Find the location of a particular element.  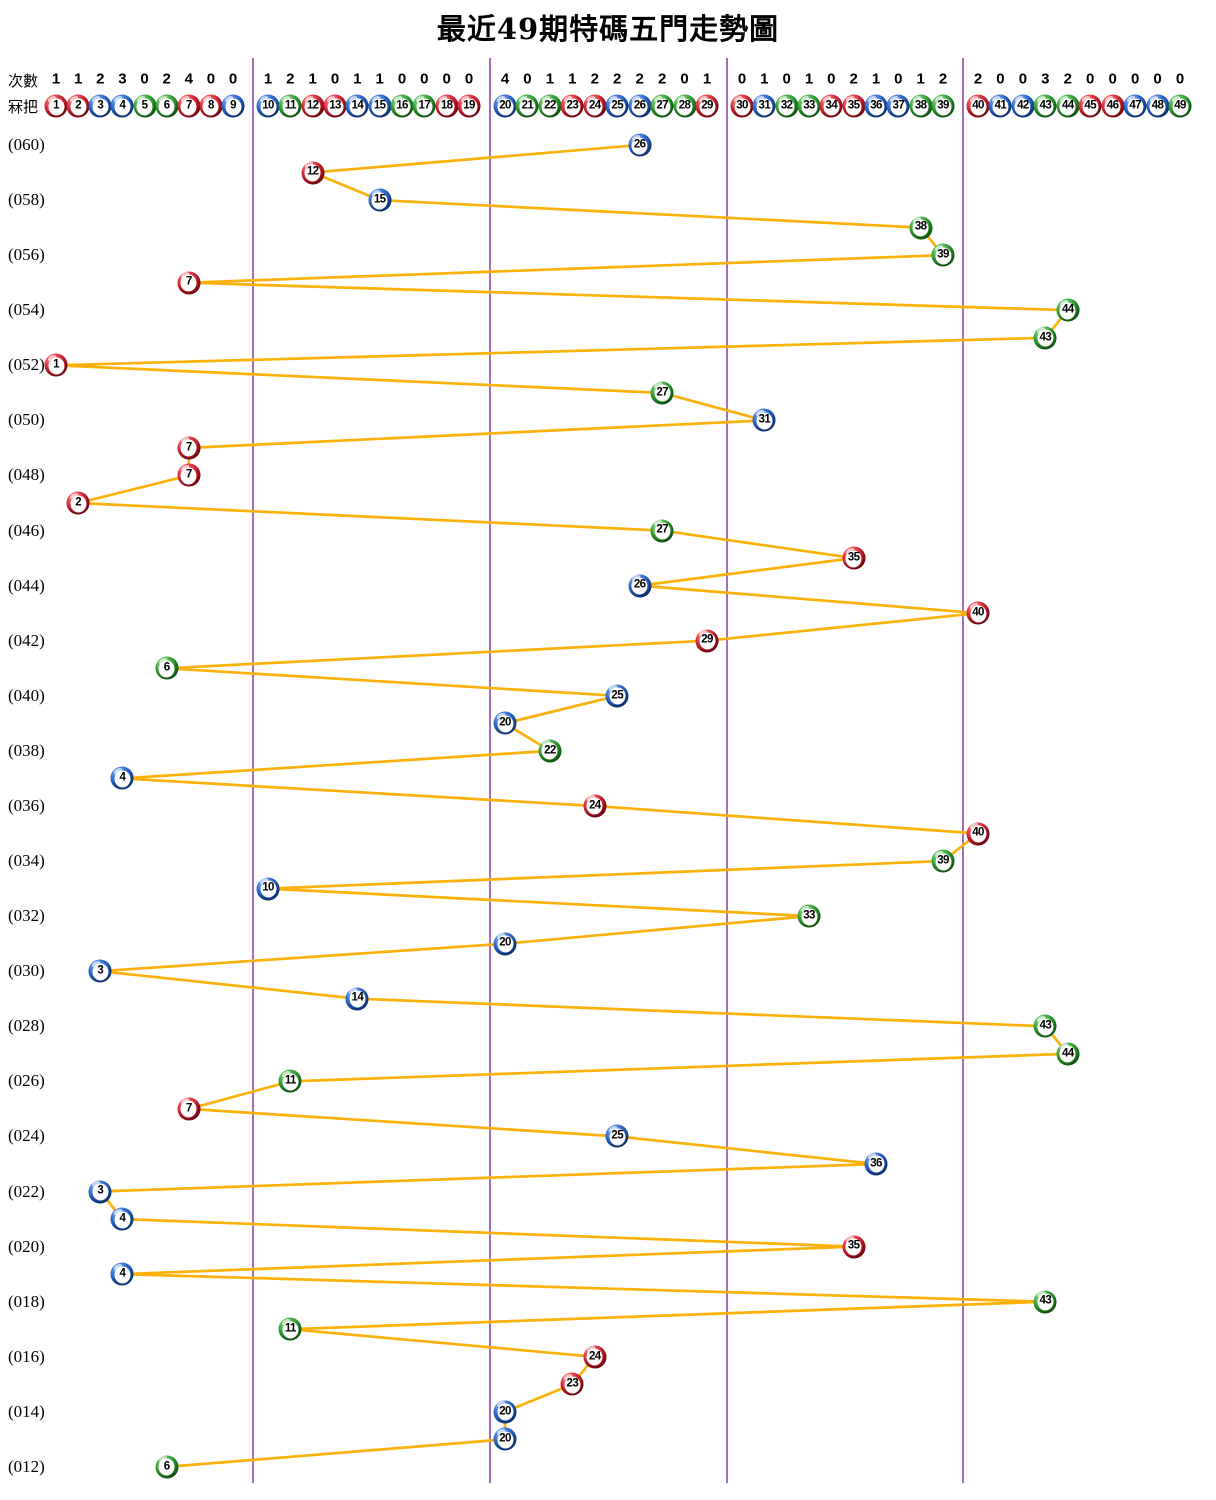

header-ball: 21 is located at coordinates (527, 106).